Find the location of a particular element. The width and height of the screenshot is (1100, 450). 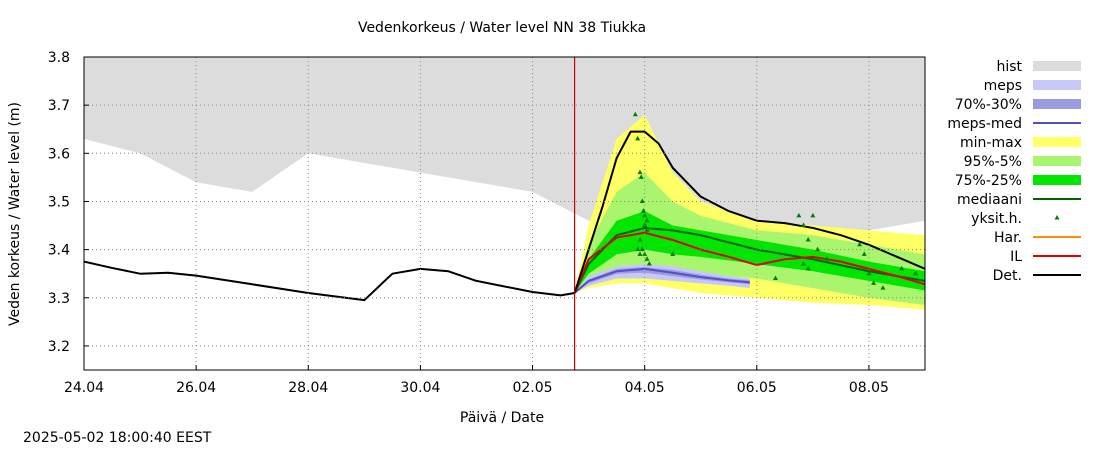

legend-item-min-max: min-max is located at coordinates (1020, 143).